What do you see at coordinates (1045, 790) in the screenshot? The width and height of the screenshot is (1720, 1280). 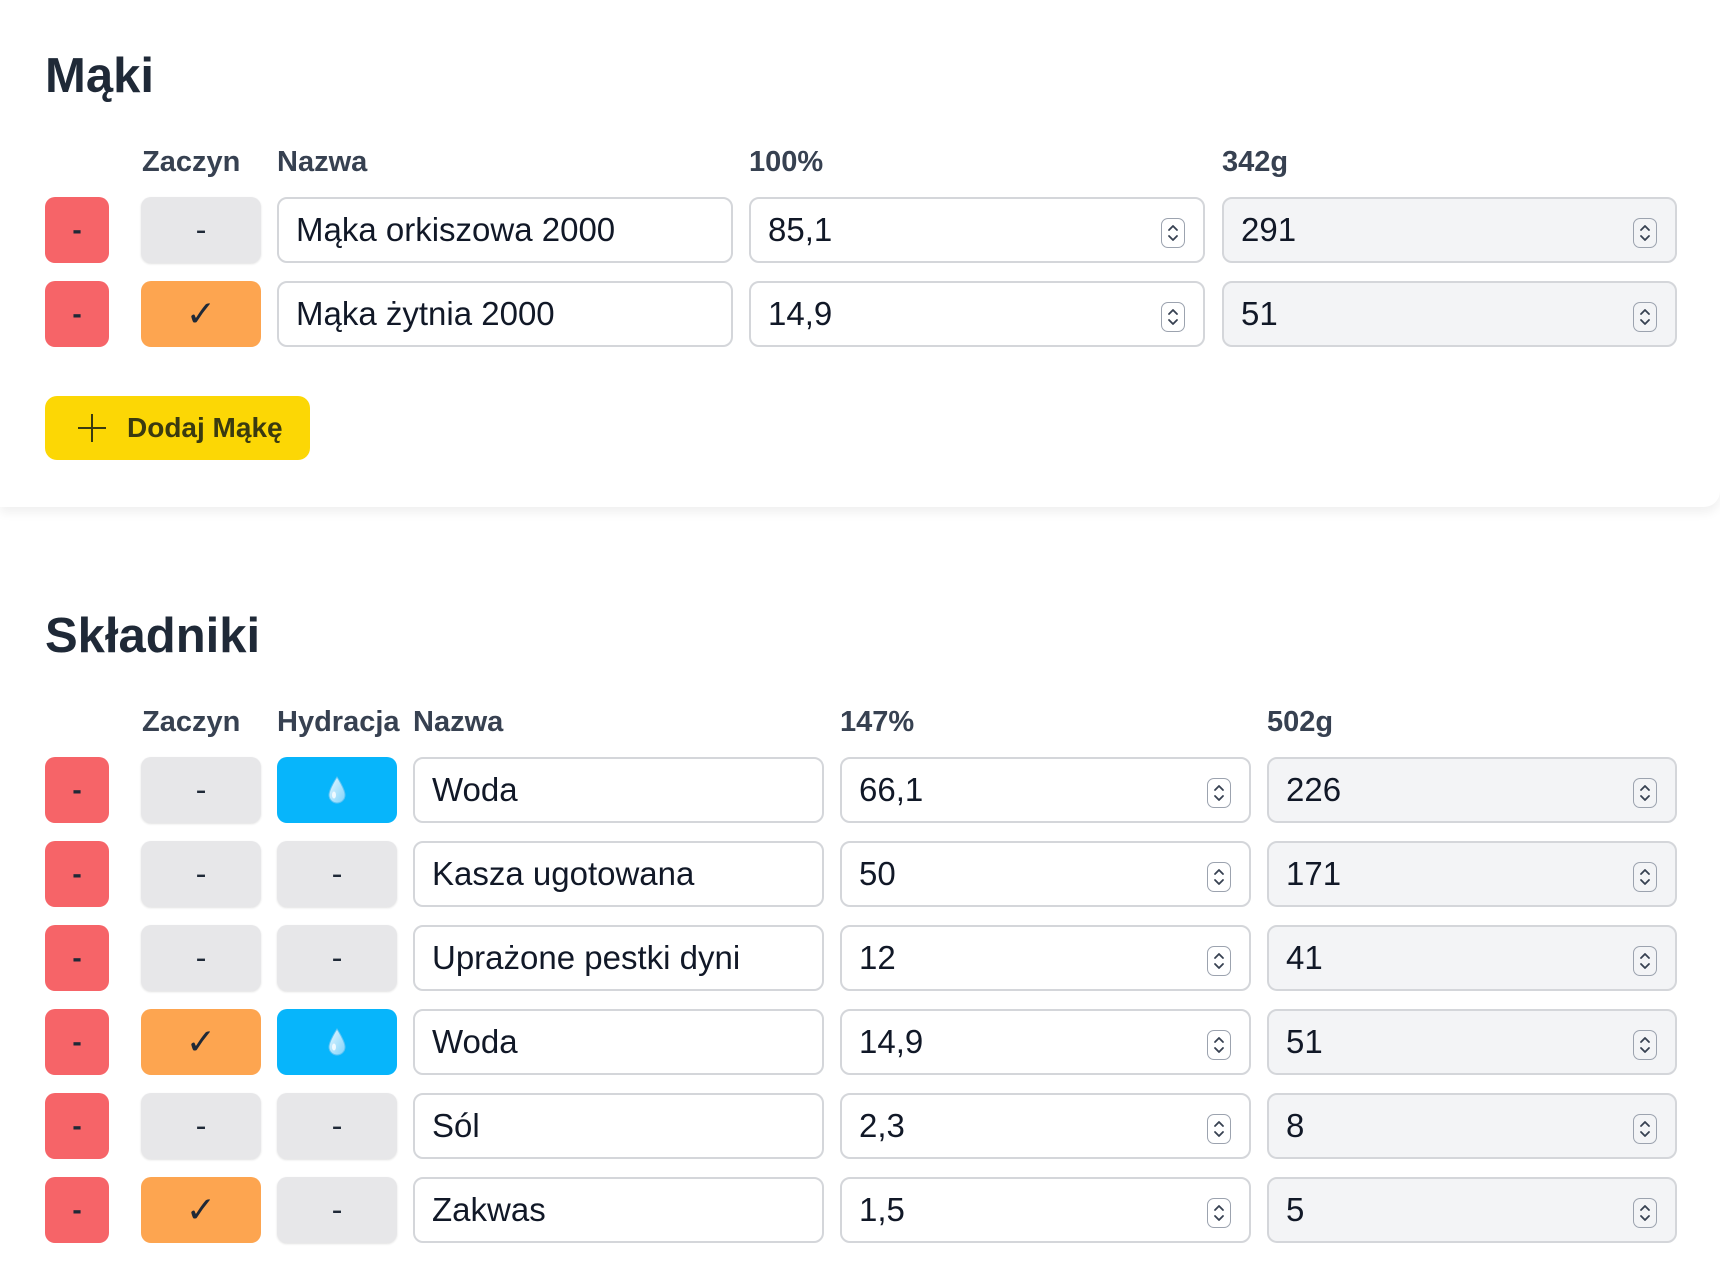 I see `ingredient-percent-input: 66,1` at bounding box center [1045, 790].